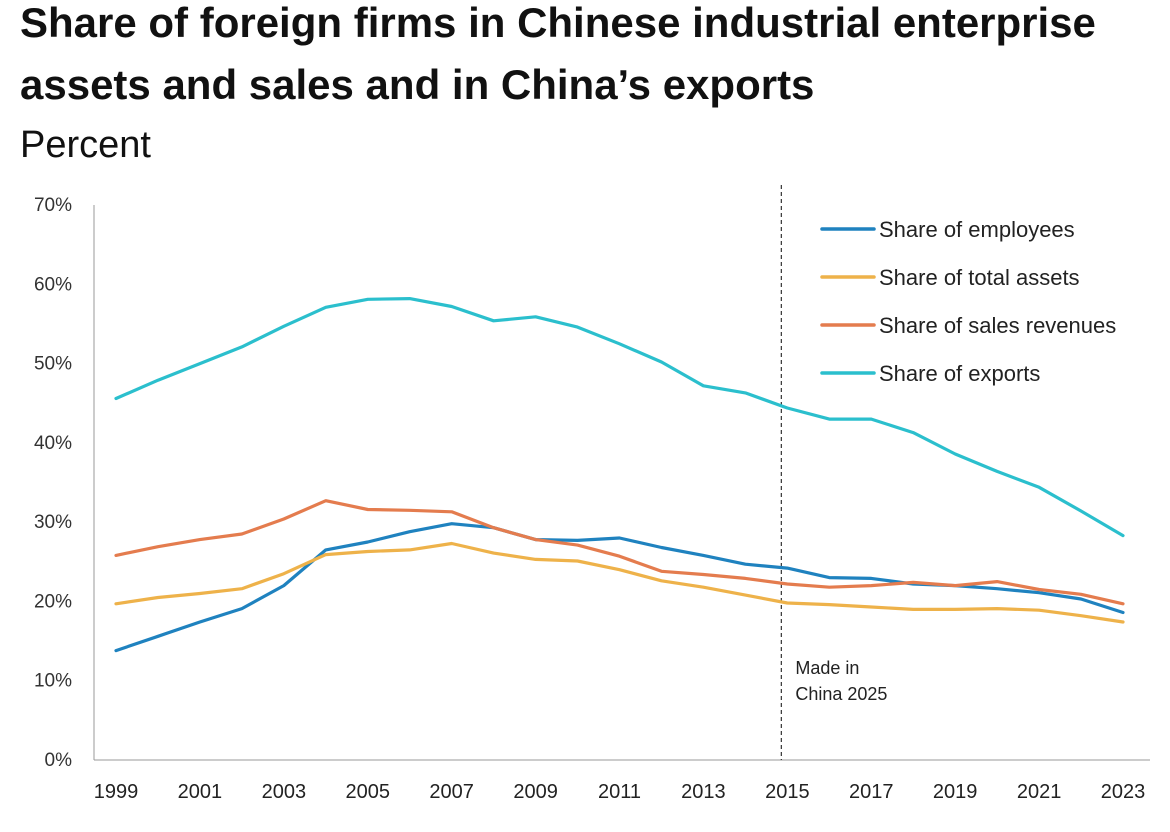 The image size is (1170, 832). Describe the element at coordinates (979, 277) in the screenshot. I see `legend-label: Share of total assets` at that location.